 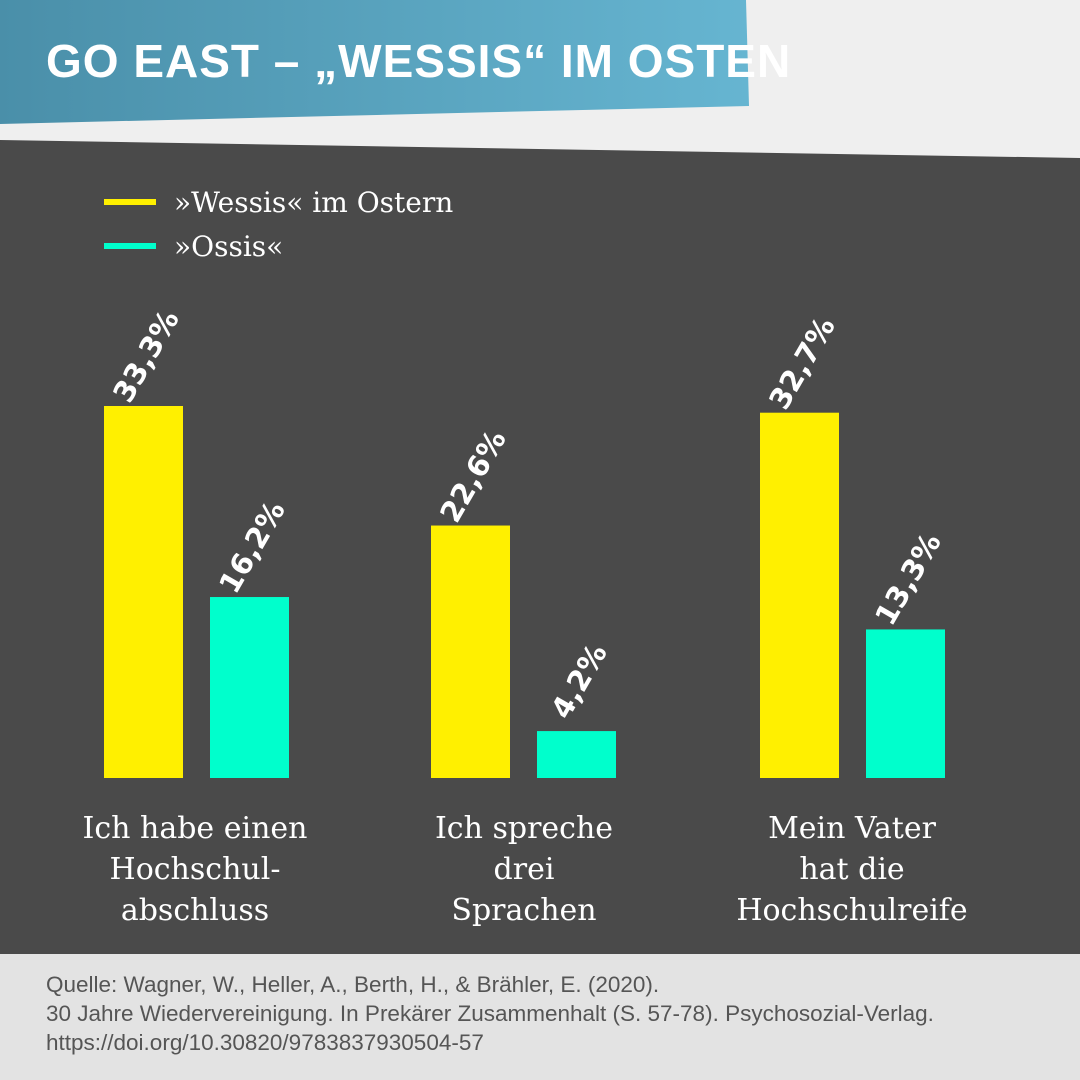 What do you see at coordinates (195, 869) in the screenshot?
I see `category-label-1: Ich habe einen Hochschul- abschluss` at bounding box center [195, 869].